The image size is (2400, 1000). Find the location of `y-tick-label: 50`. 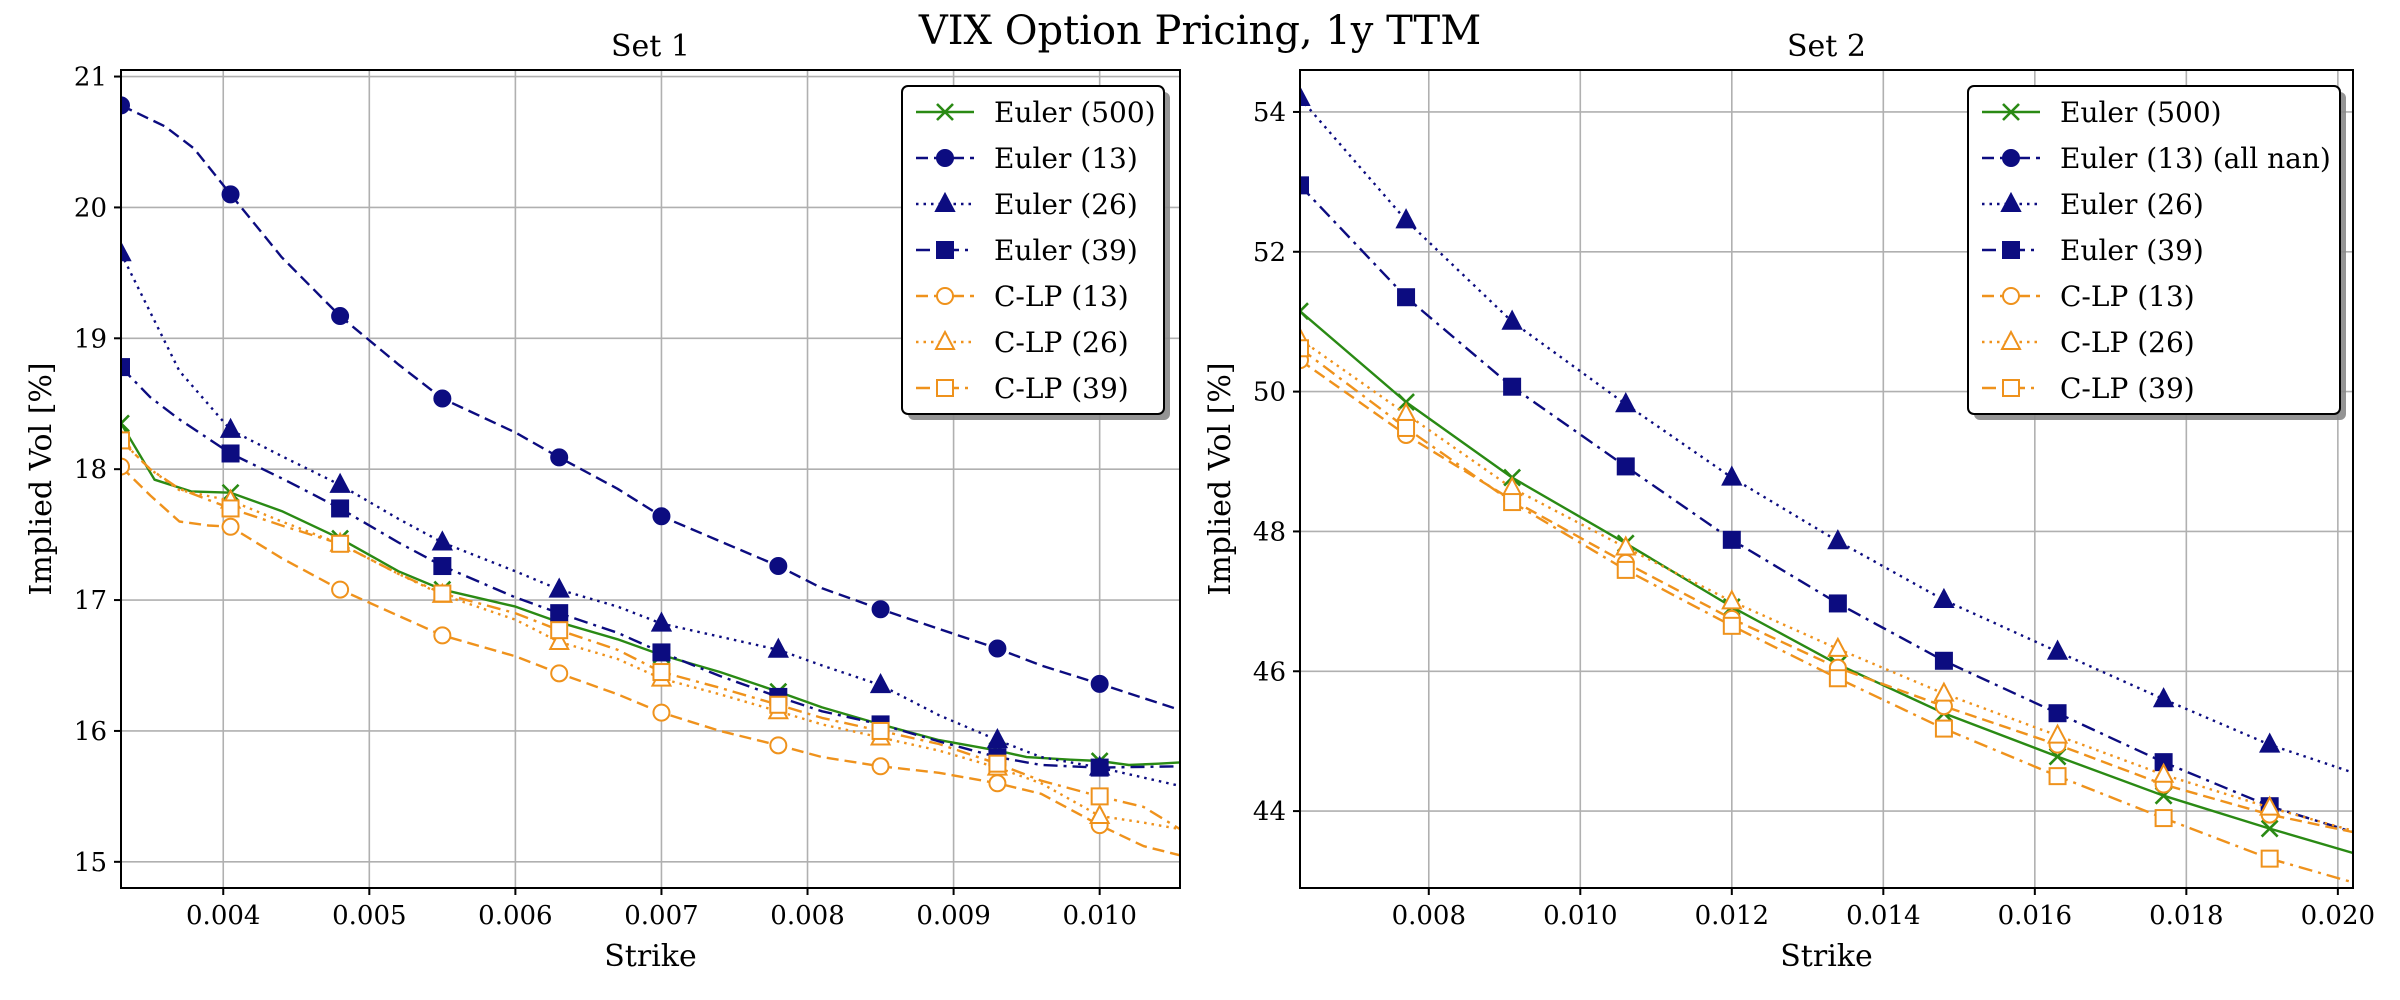

y-tick-label: 50 is located at coordinates (1269, 393).